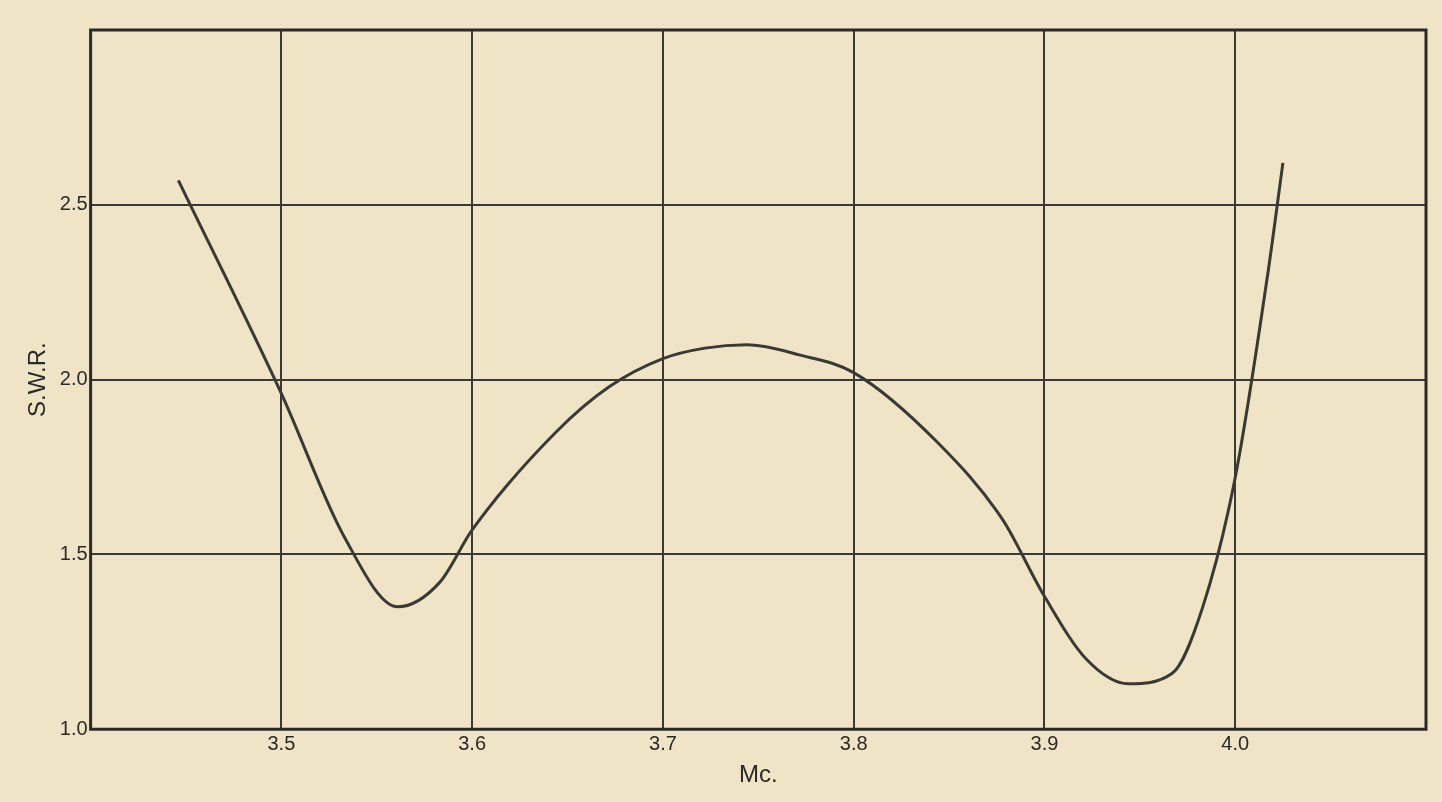 Image resolution: width=1442 pixels, height=802 pixels. Describe the element at coordinates (472, 742) in the screenshot. I see `x-tick-label: 3.6` at that location.